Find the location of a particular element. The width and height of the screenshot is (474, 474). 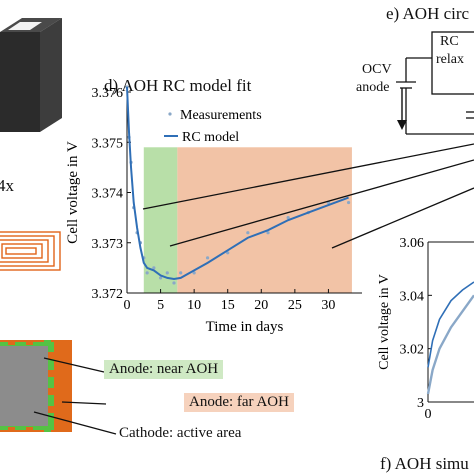

y-tick-label: 3.376 is located at coordinates (108, 93).